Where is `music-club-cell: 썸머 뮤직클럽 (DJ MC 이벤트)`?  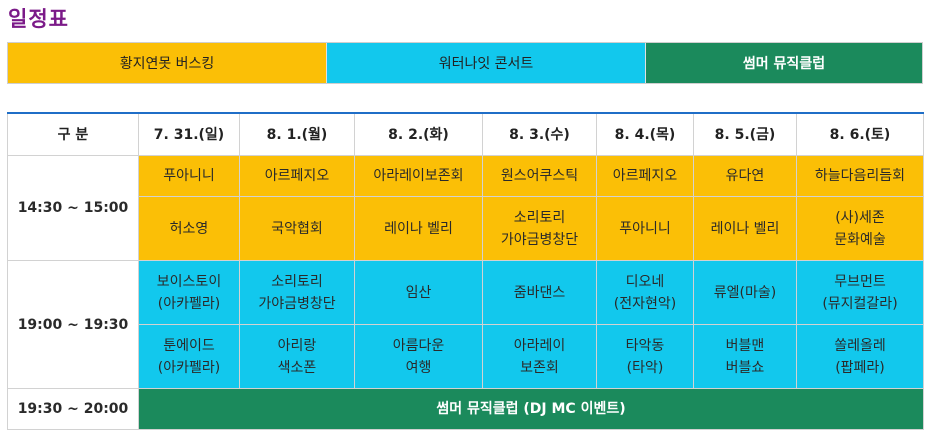
music-club-cell: 썸머 뮤직클럽 (DJ MC 이벤트) is located at coordinates (531, 409).